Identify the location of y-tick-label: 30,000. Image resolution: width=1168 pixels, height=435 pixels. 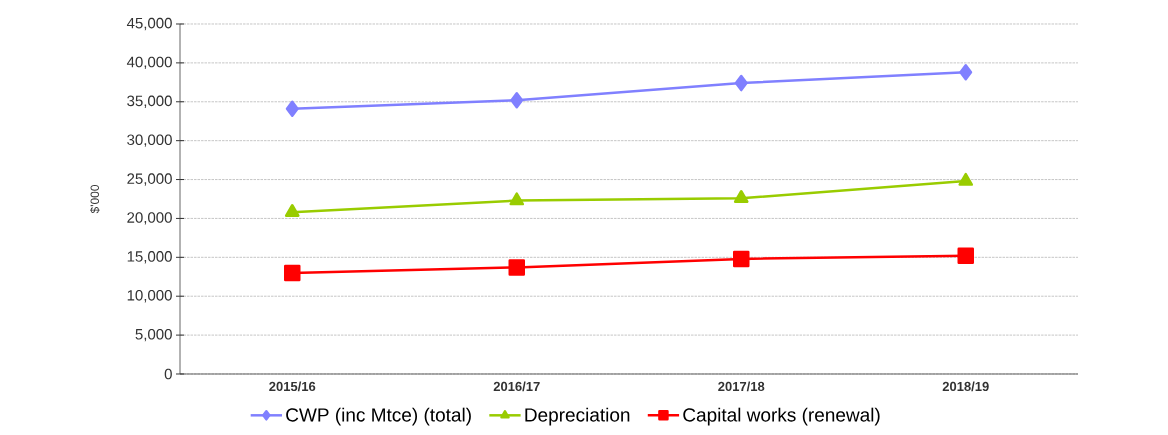
(149, 140).